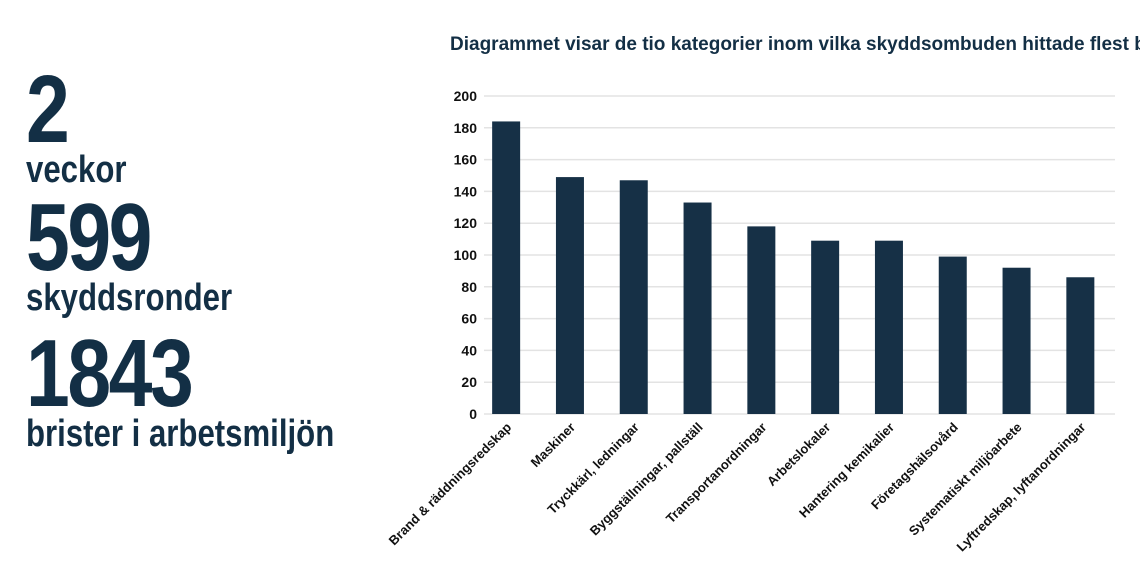 The width and height of the screenshot is (1140, 570). What do you see at coordinates (798, 454) in the screenshot?
I see `x-tick-label: Arbetslokaler` at bounding box center [798, 454].